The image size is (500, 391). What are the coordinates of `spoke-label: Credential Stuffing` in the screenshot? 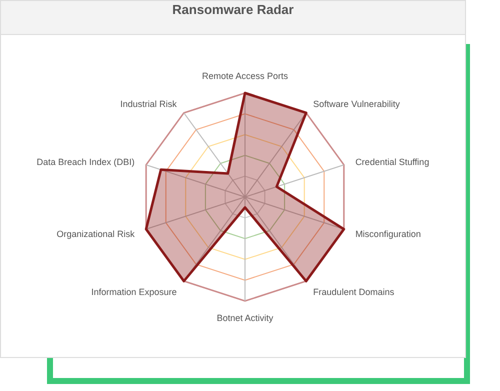 It's located at (392, 162).